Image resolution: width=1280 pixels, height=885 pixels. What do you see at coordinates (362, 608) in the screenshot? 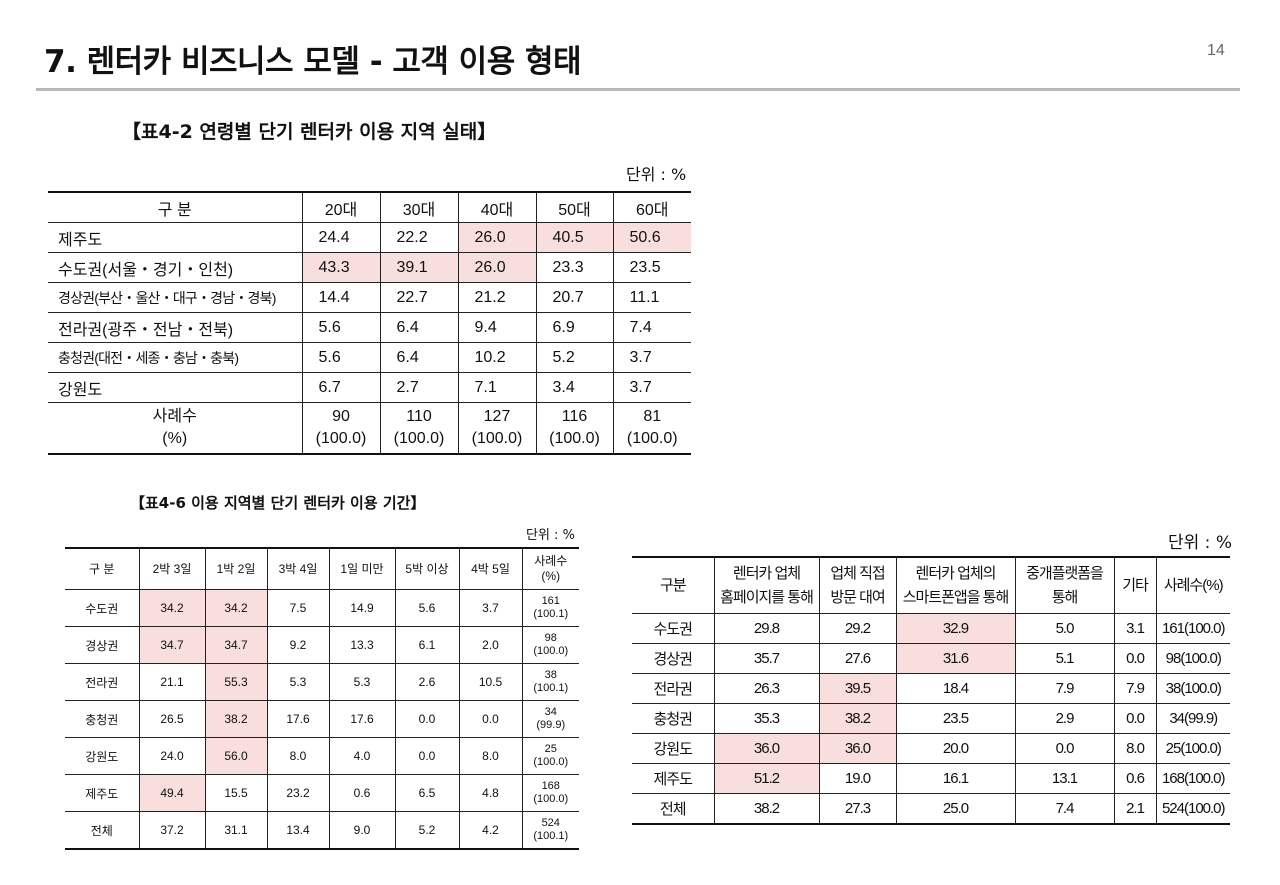
I see `table-cell: 14.9` at bounding box center [362, 608].